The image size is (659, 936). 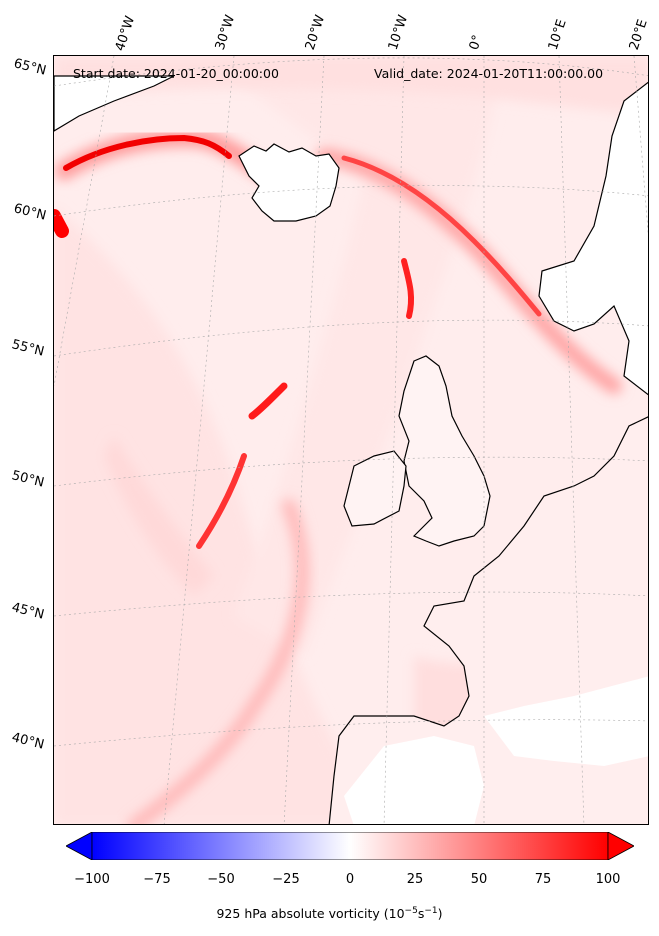 I want to click on lat-label-65n: 65°N, so click(x=30, y=67).